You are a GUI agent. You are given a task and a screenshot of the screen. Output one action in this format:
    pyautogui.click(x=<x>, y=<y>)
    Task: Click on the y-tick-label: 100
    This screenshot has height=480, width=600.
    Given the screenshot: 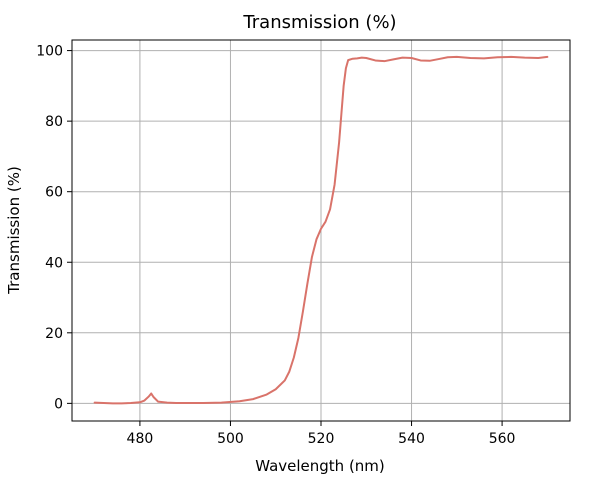 What is the action you would take?
    pyautogui.click(x=49, y=52)
    